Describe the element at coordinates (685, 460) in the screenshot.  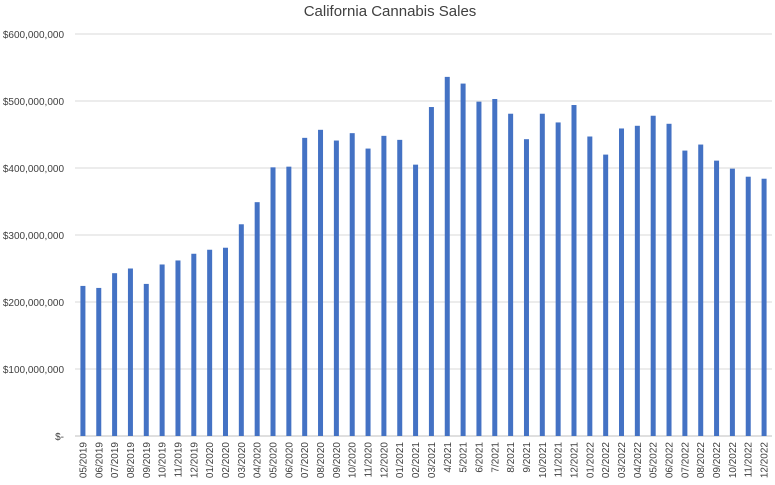
I see `x-tick-label: 07/2022` at that location.